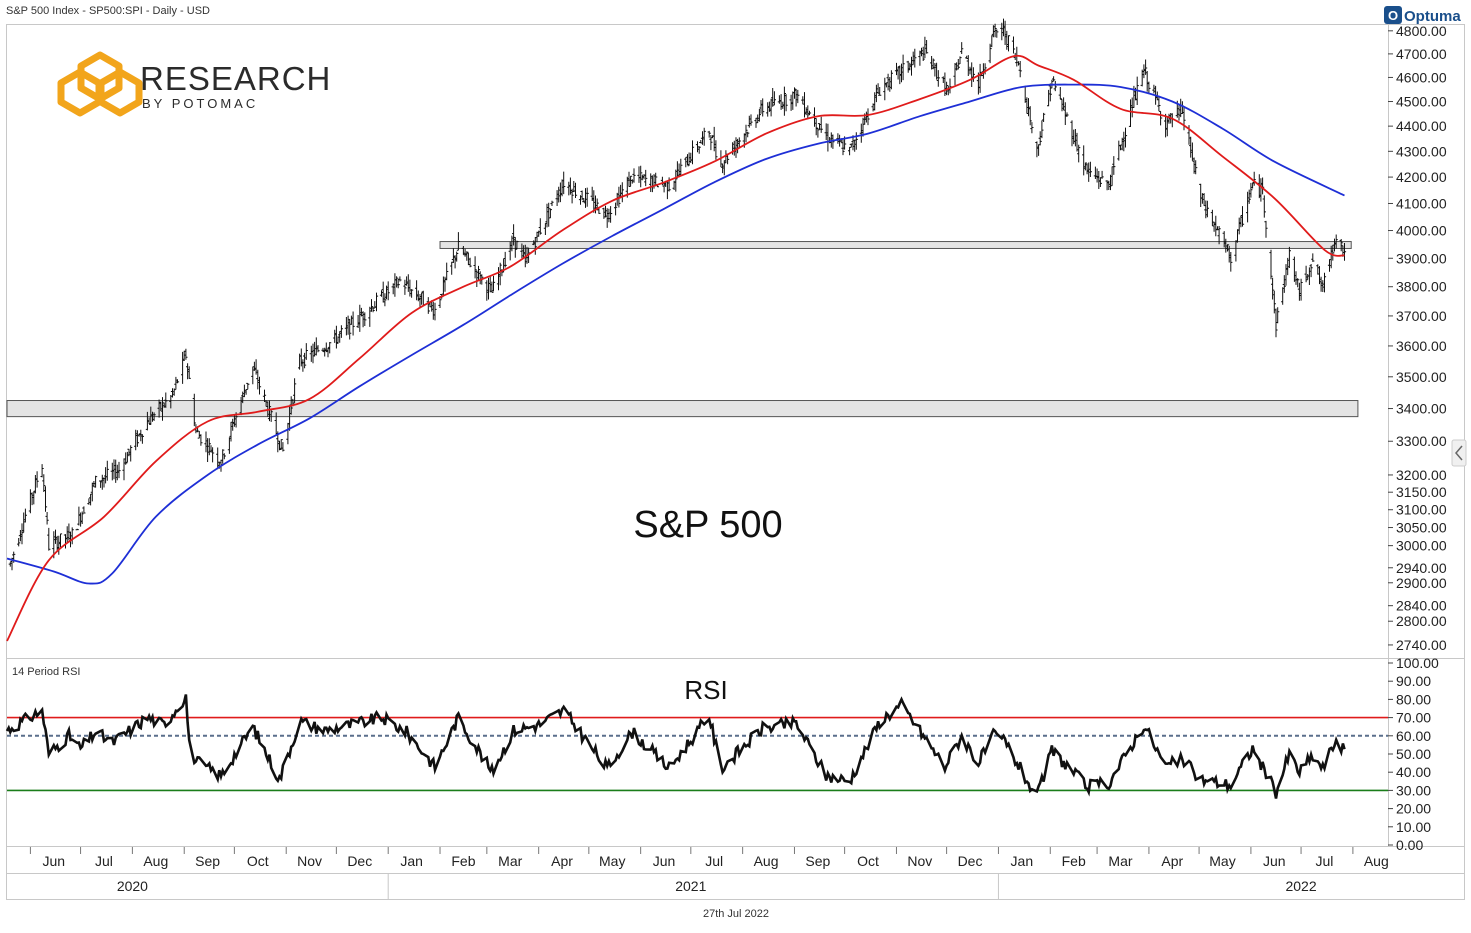 Image resolution: width=1471 pixels, height=933 pixels. Describe the element at coordinates (1413, 790) in the screenshot. I see `rsi-tick-label: 30.00` at that location.